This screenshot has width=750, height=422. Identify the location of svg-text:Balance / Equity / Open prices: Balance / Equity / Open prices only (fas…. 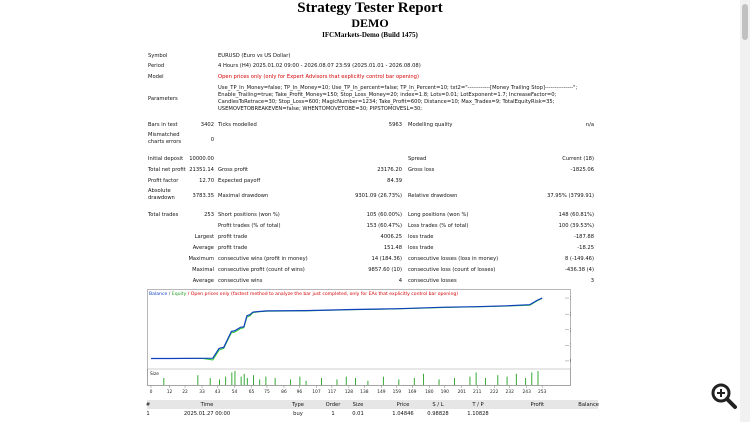
(303, 294).